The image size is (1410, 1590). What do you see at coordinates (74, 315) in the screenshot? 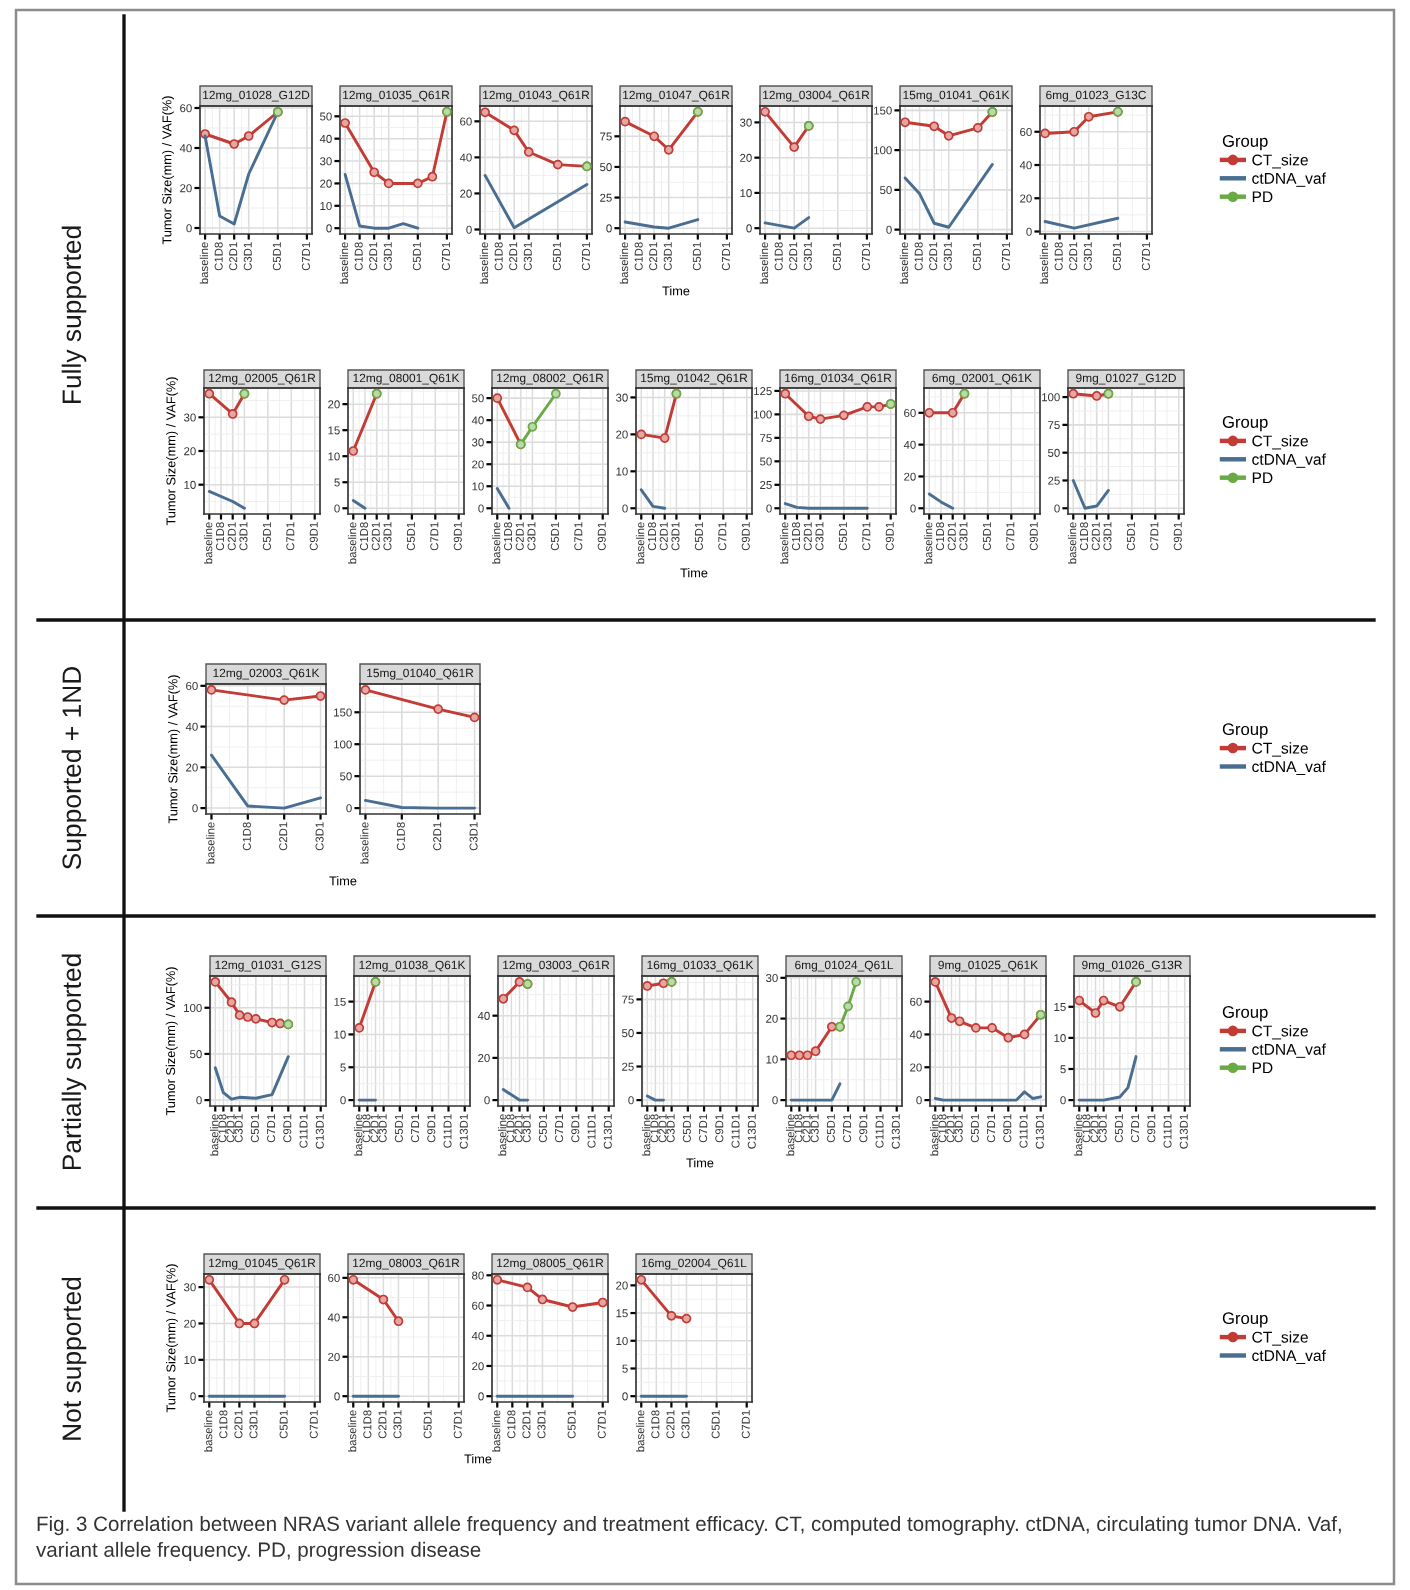
I see `text: Fully supported` at bounding box center [74, 315].